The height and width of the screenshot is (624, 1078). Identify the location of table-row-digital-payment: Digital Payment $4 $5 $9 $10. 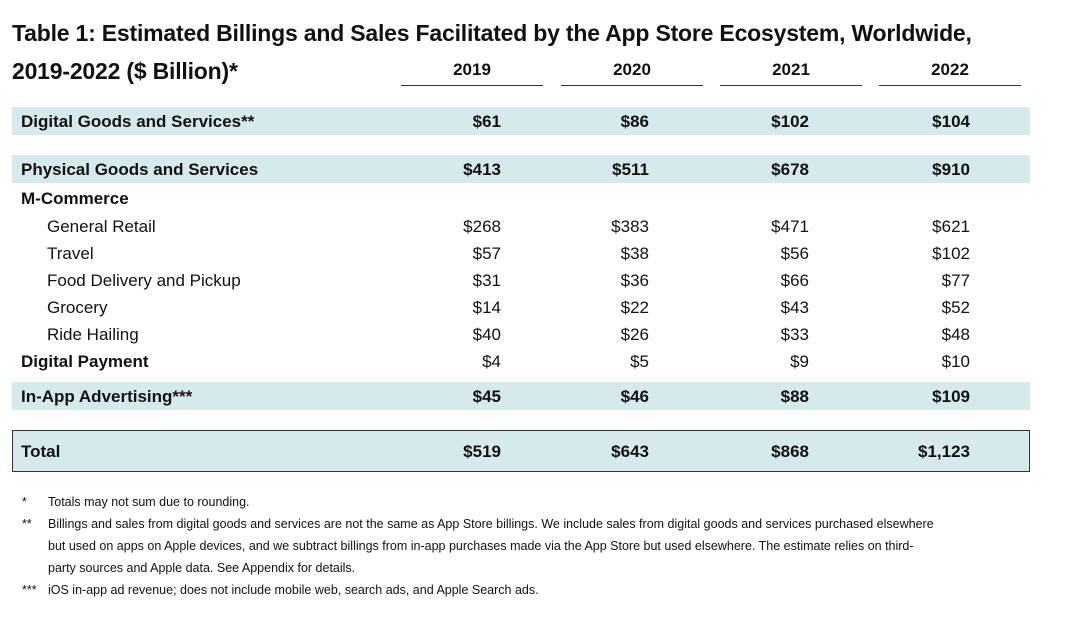
(521, 361).